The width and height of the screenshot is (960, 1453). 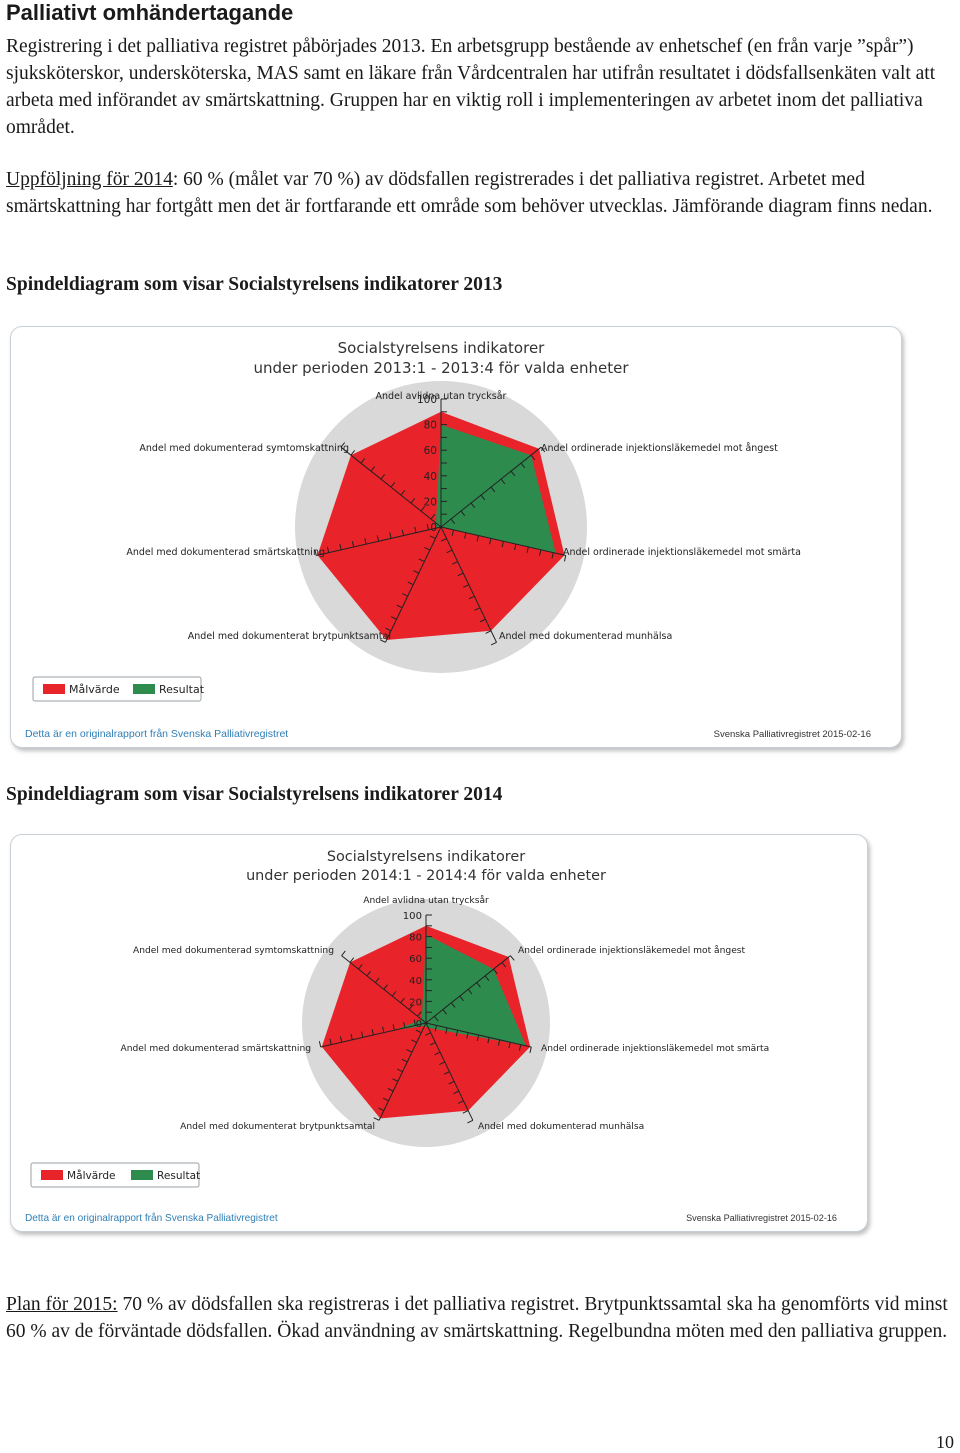 What do you see at coordinates (178, 1176) in the screenshot?
I see `legend-label: Resultat` at bounding box center [178, 1176].